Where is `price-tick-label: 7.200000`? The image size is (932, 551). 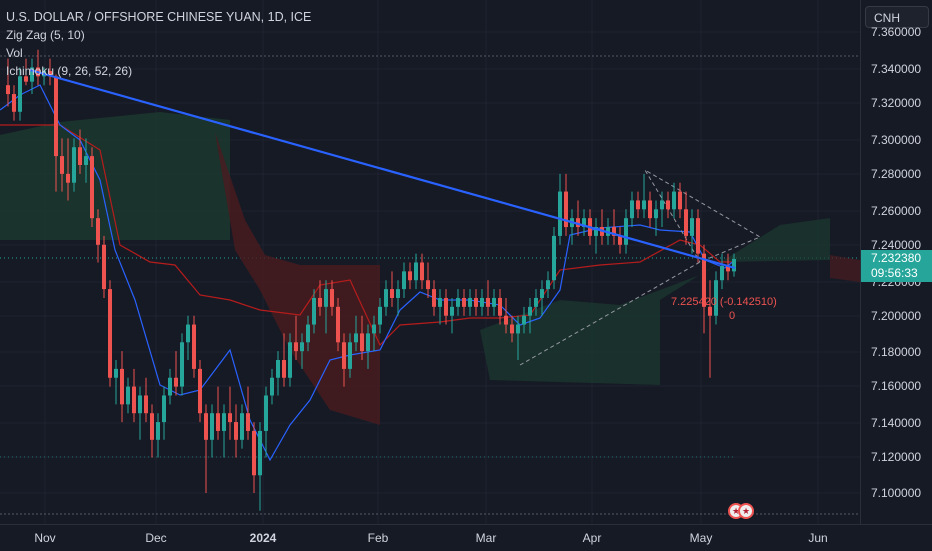
price-tick-label: 7.200000 is located at coordinates (896, 316).